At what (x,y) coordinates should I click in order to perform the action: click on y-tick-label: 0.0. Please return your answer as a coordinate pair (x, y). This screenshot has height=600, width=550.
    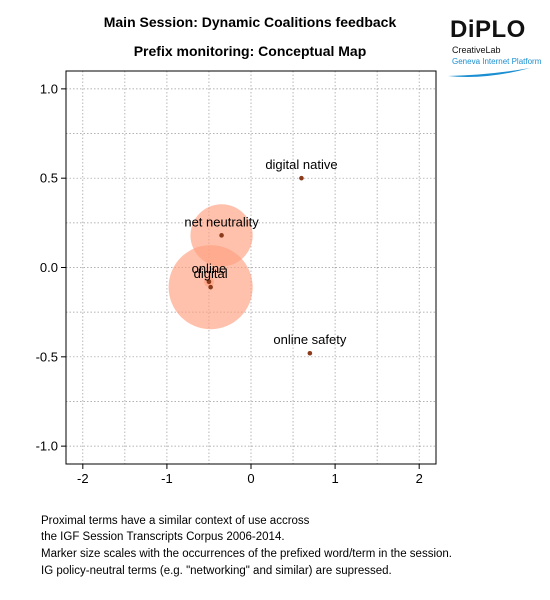
    Looking at the image, I should click on (49, 267).